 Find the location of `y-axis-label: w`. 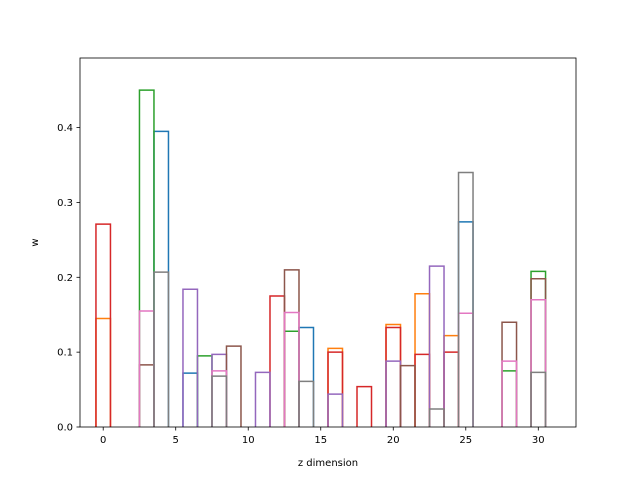

y-axis-label: w is located at coordinates (35, 242).